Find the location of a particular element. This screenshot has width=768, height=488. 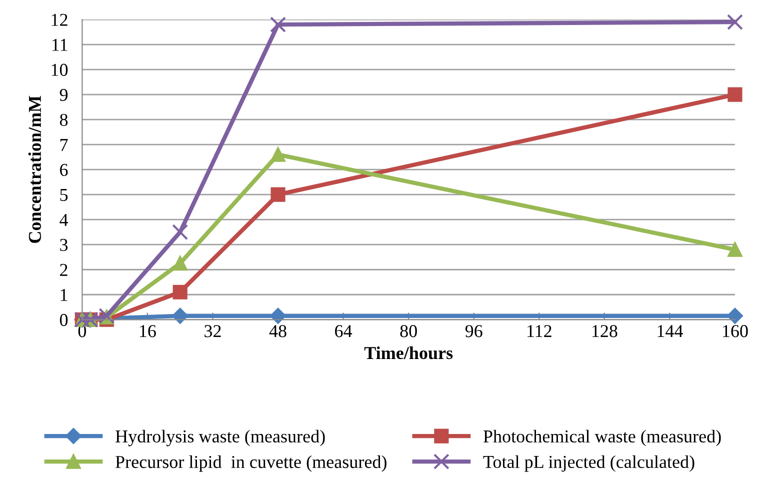

legend-label: Precursor lipid in cuvette (measured) is located at coordinates (251, 463).